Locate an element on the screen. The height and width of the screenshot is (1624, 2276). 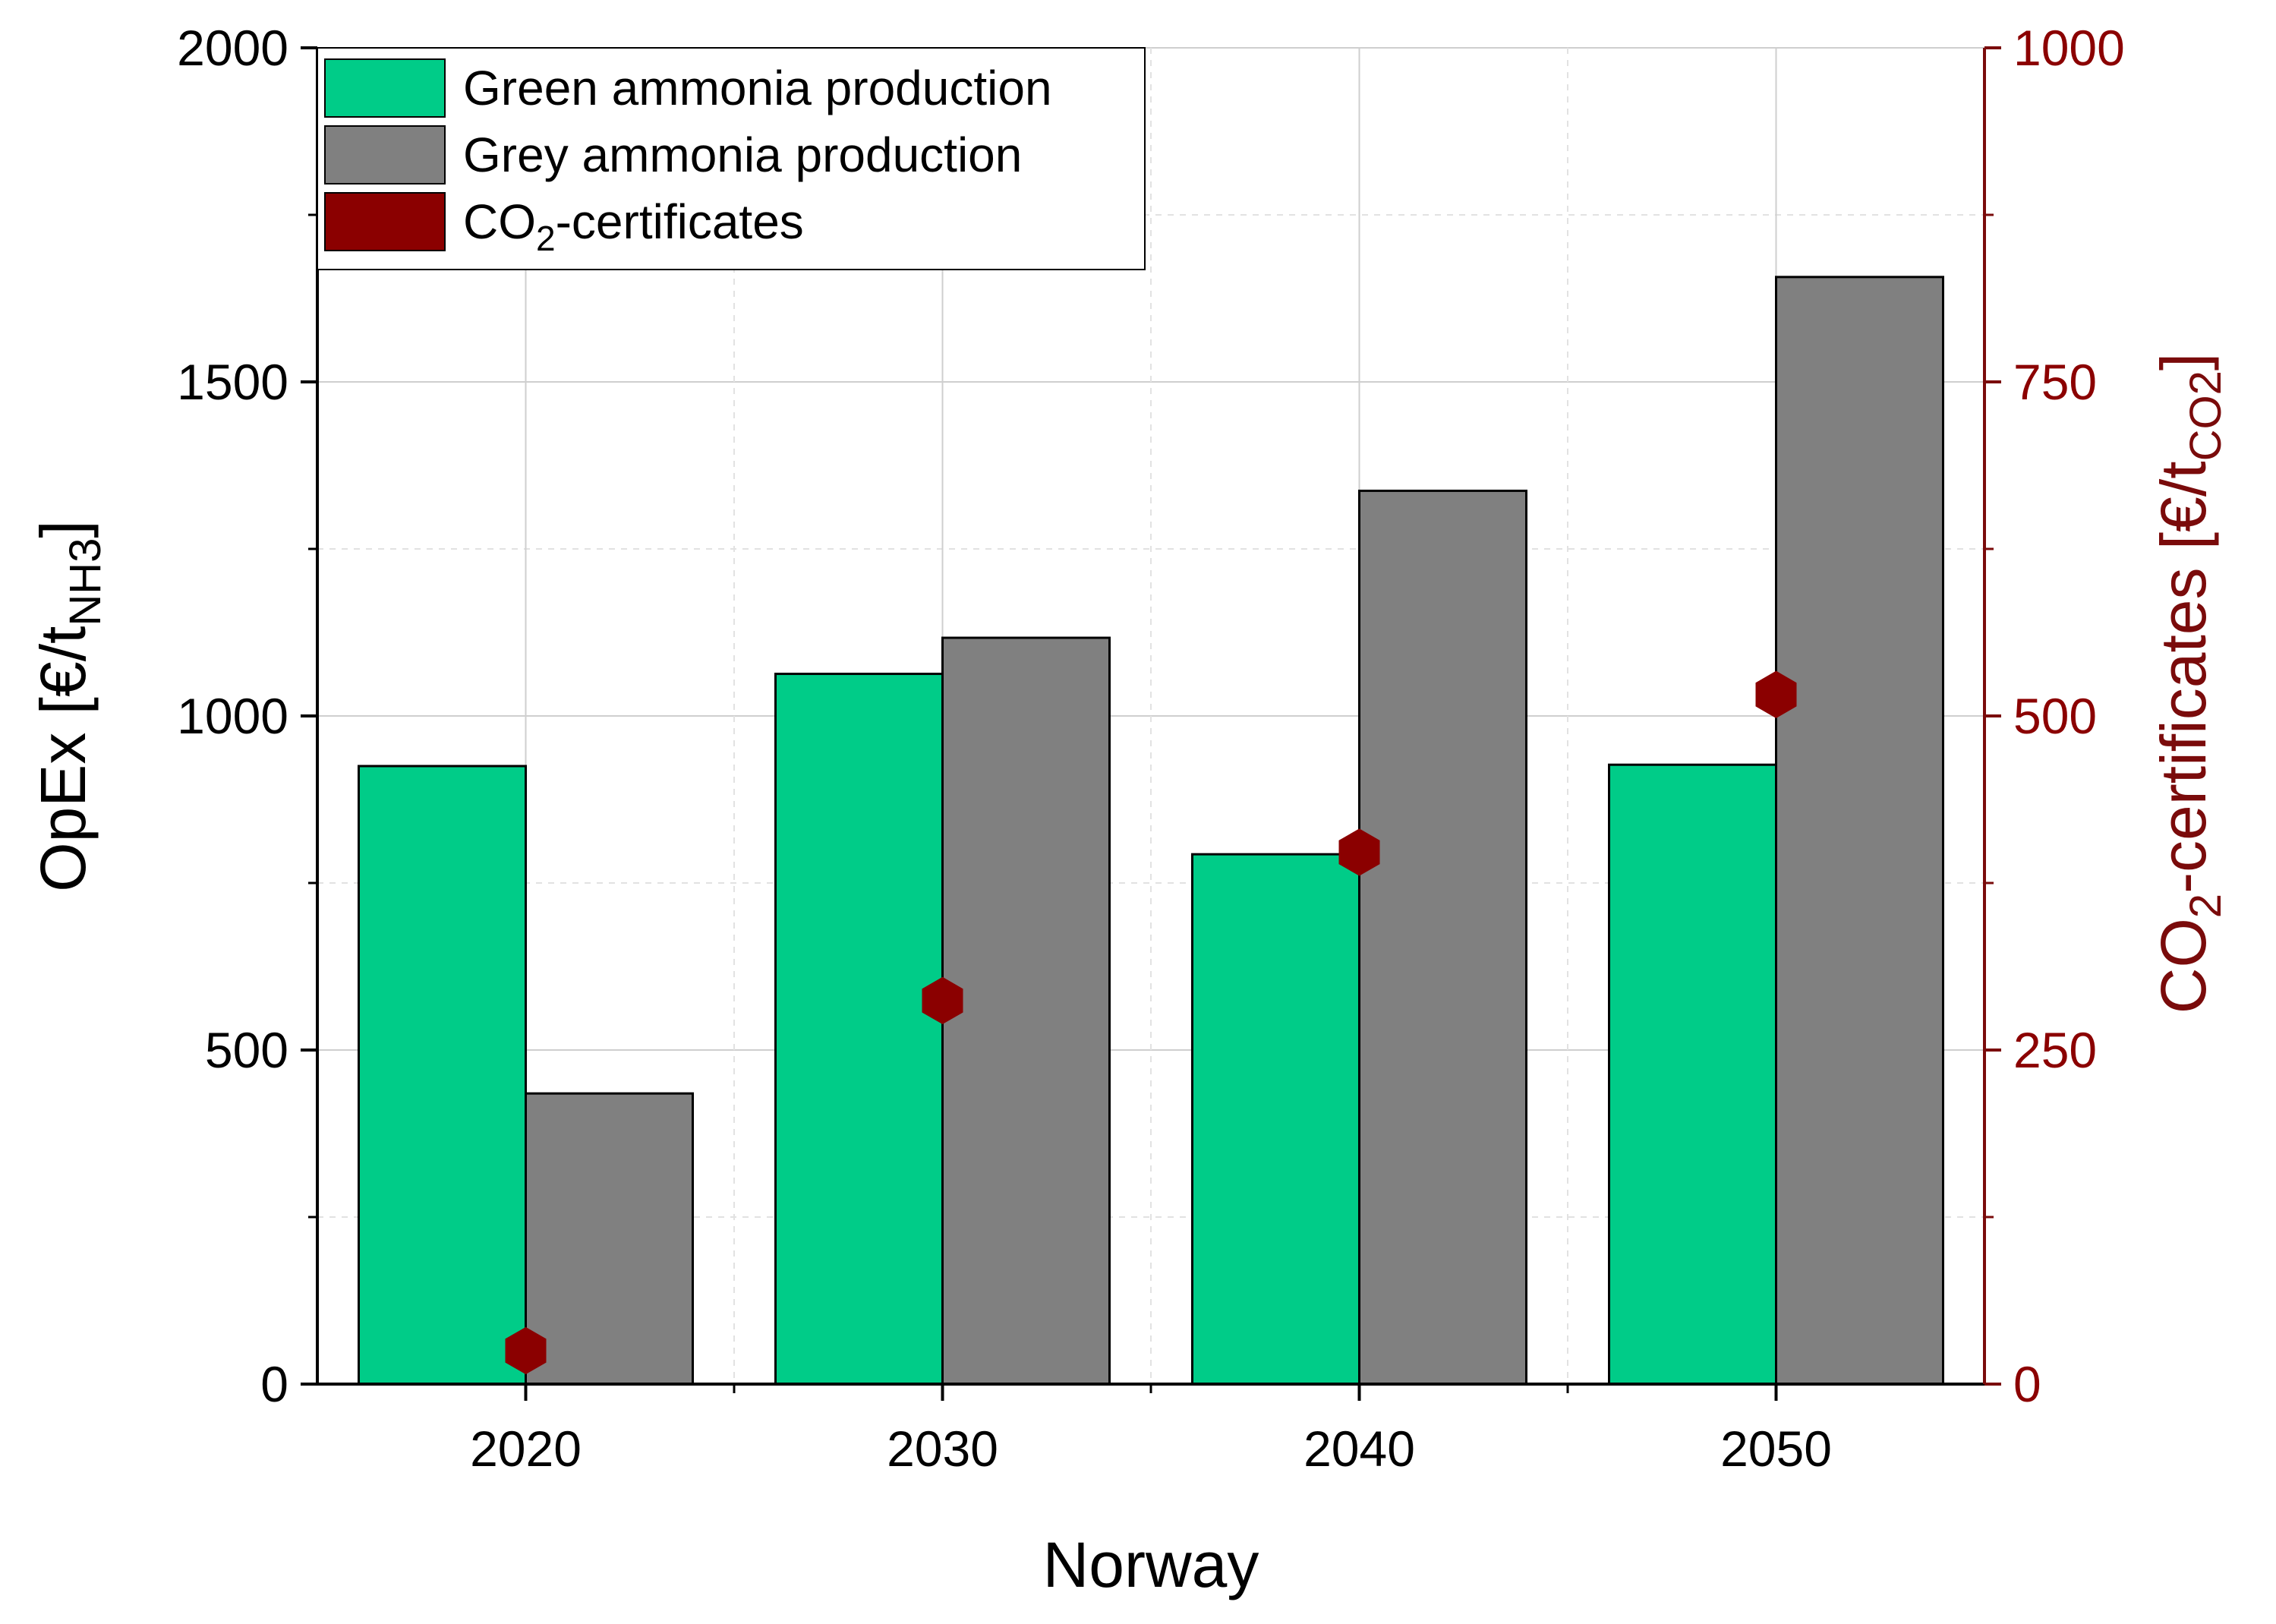
bar-grey-2050 is located at coordinates (1859, 831).